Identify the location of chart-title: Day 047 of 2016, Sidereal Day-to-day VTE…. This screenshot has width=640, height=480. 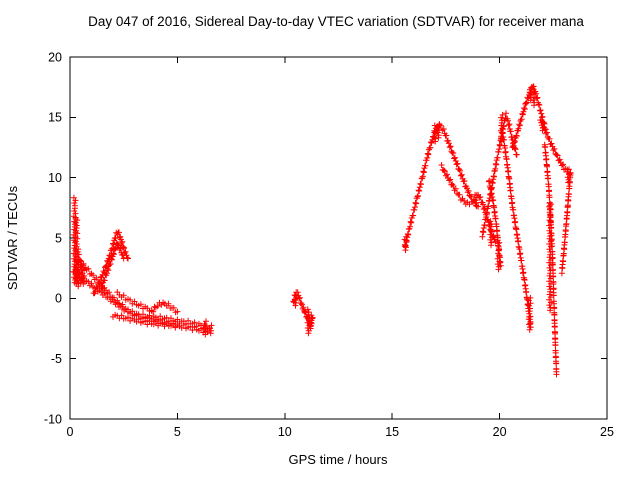
(336, 21).